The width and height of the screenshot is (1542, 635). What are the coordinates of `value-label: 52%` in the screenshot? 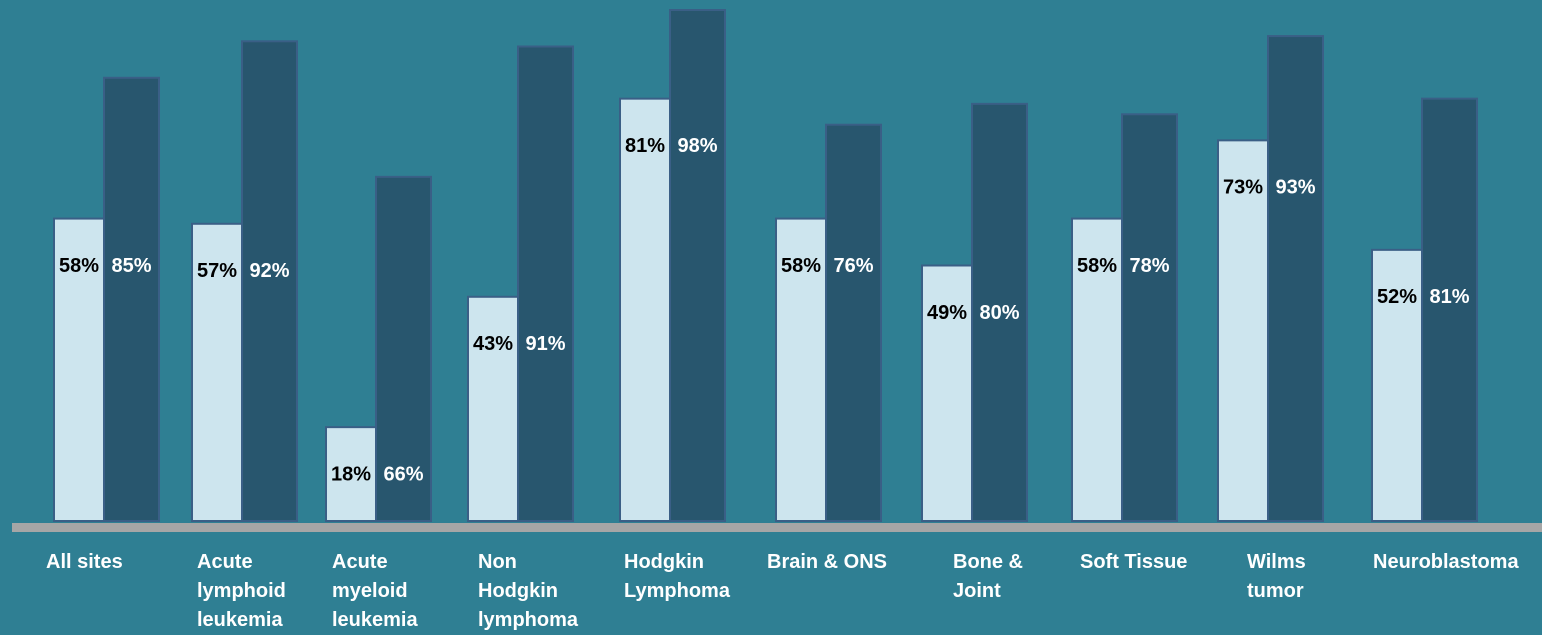 It's located at (1397, 297).